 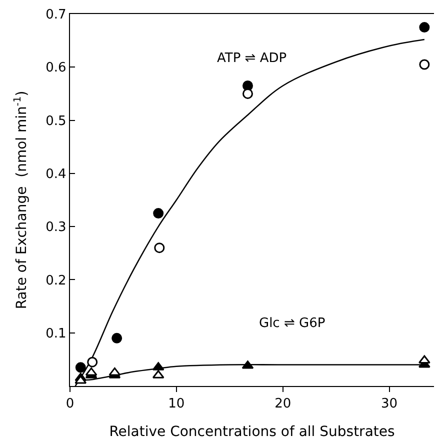 What do you see at coordinates (70, 404) in the screenshot?
I see `x-tick-label: 0` at bounding box center [70, 404].